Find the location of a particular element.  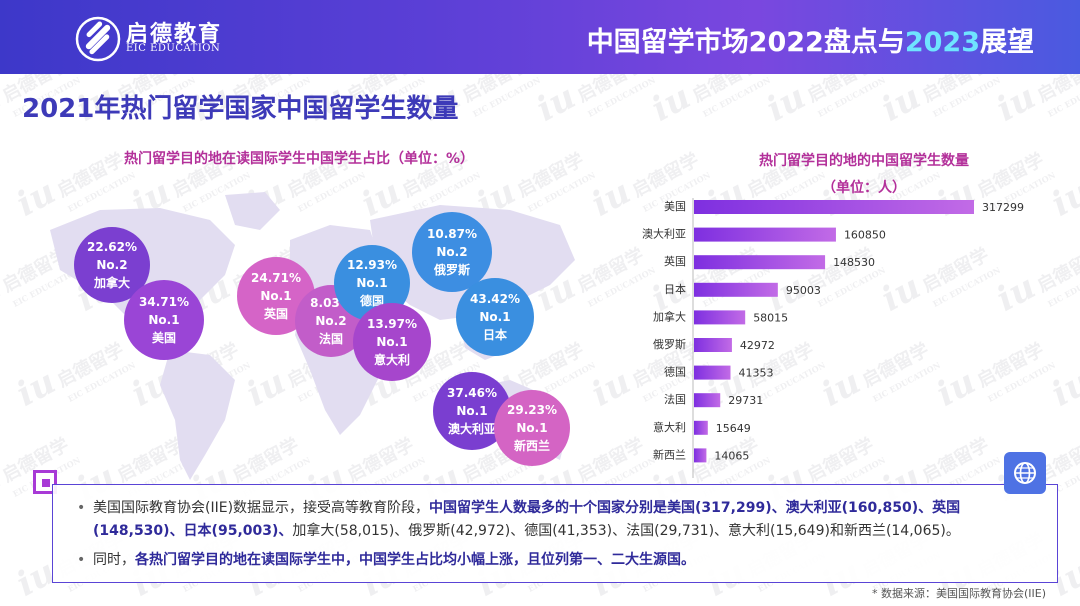

category-label: 新西兰 is located at coordinates (669, 454).